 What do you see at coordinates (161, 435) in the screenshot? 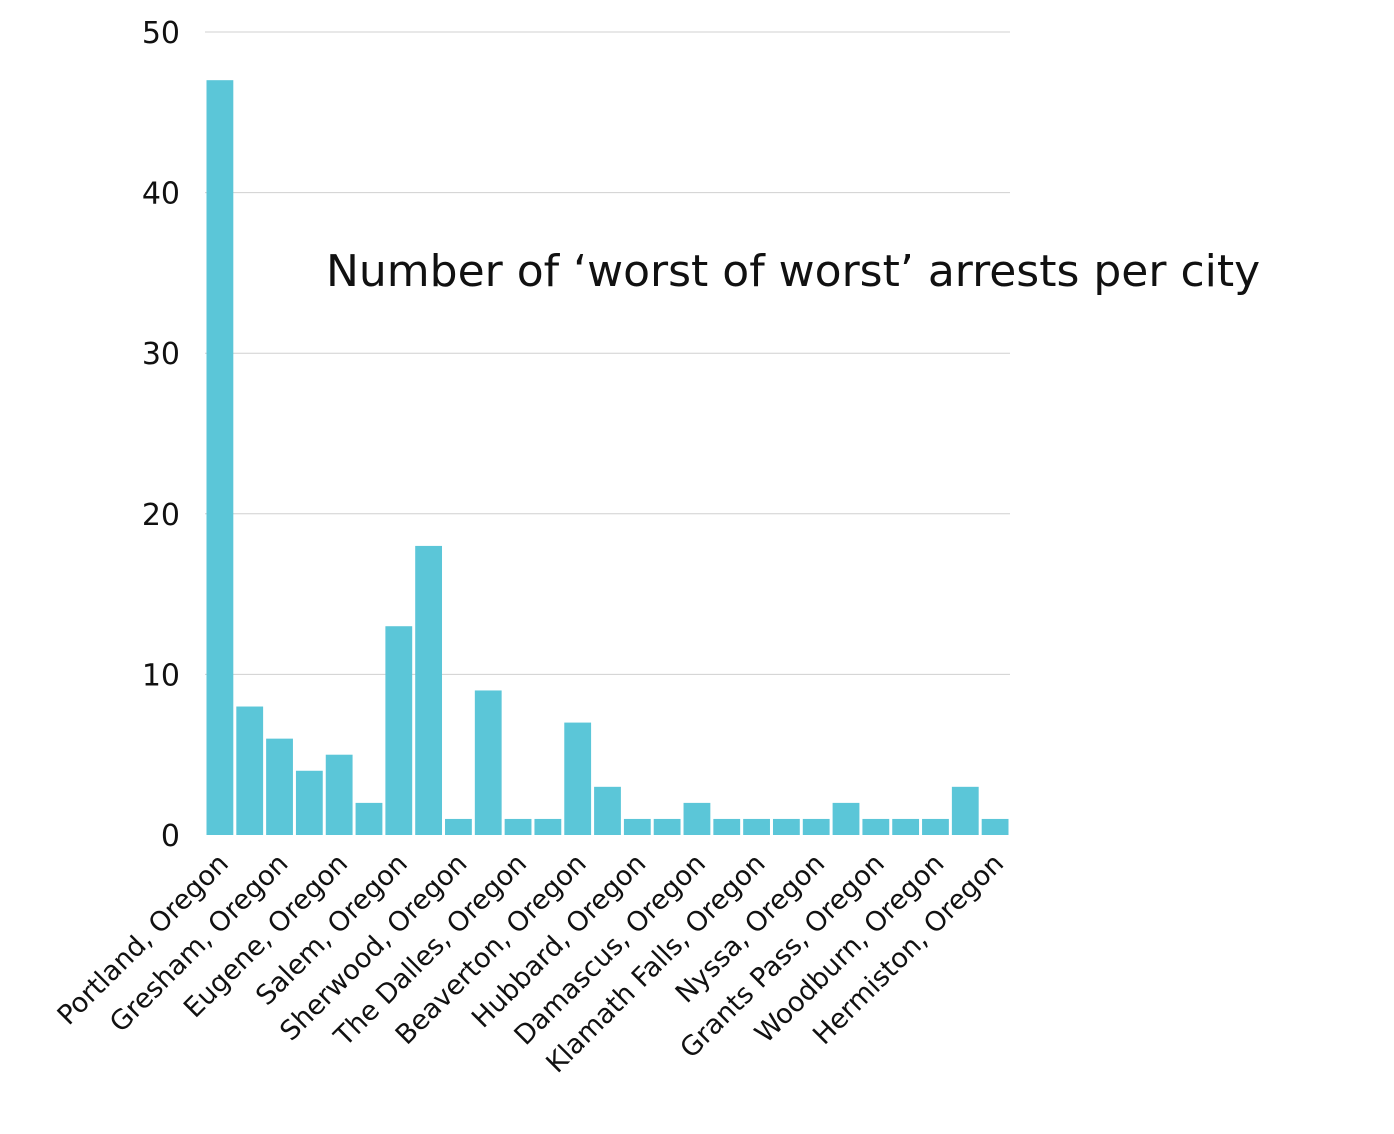
I see `y-axis-ticks: 0 10 20 30 40 50` at bounding box center [161, 435].